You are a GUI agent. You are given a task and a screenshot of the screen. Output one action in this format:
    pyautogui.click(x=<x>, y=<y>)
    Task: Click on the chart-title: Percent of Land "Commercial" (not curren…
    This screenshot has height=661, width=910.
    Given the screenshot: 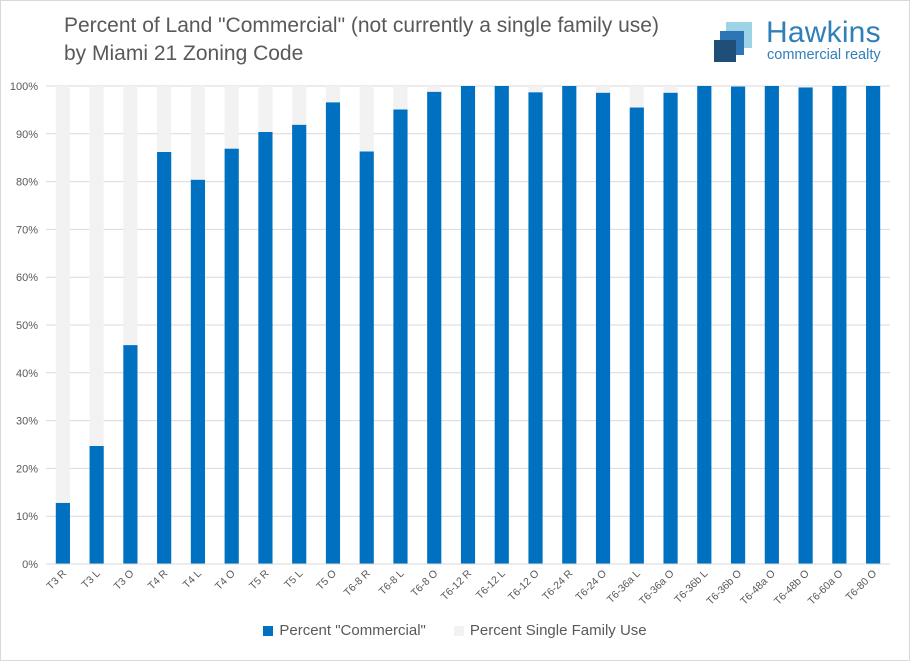 What is the action you would take?
    pyautogui.click(x=384, y=40)
    